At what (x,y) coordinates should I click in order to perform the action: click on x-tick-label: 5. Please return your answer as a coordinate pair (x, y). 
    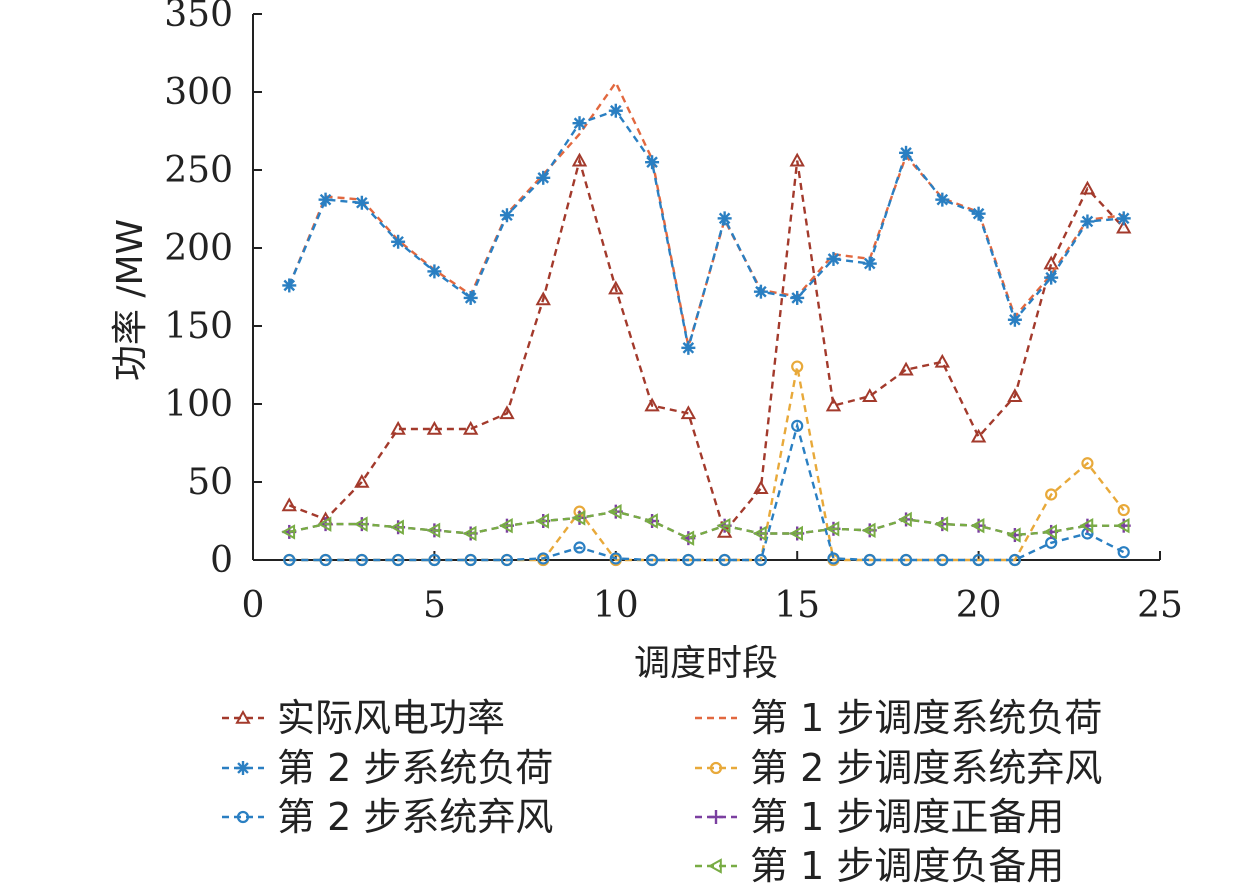
    Looking at the image, I should click on (434, 605).